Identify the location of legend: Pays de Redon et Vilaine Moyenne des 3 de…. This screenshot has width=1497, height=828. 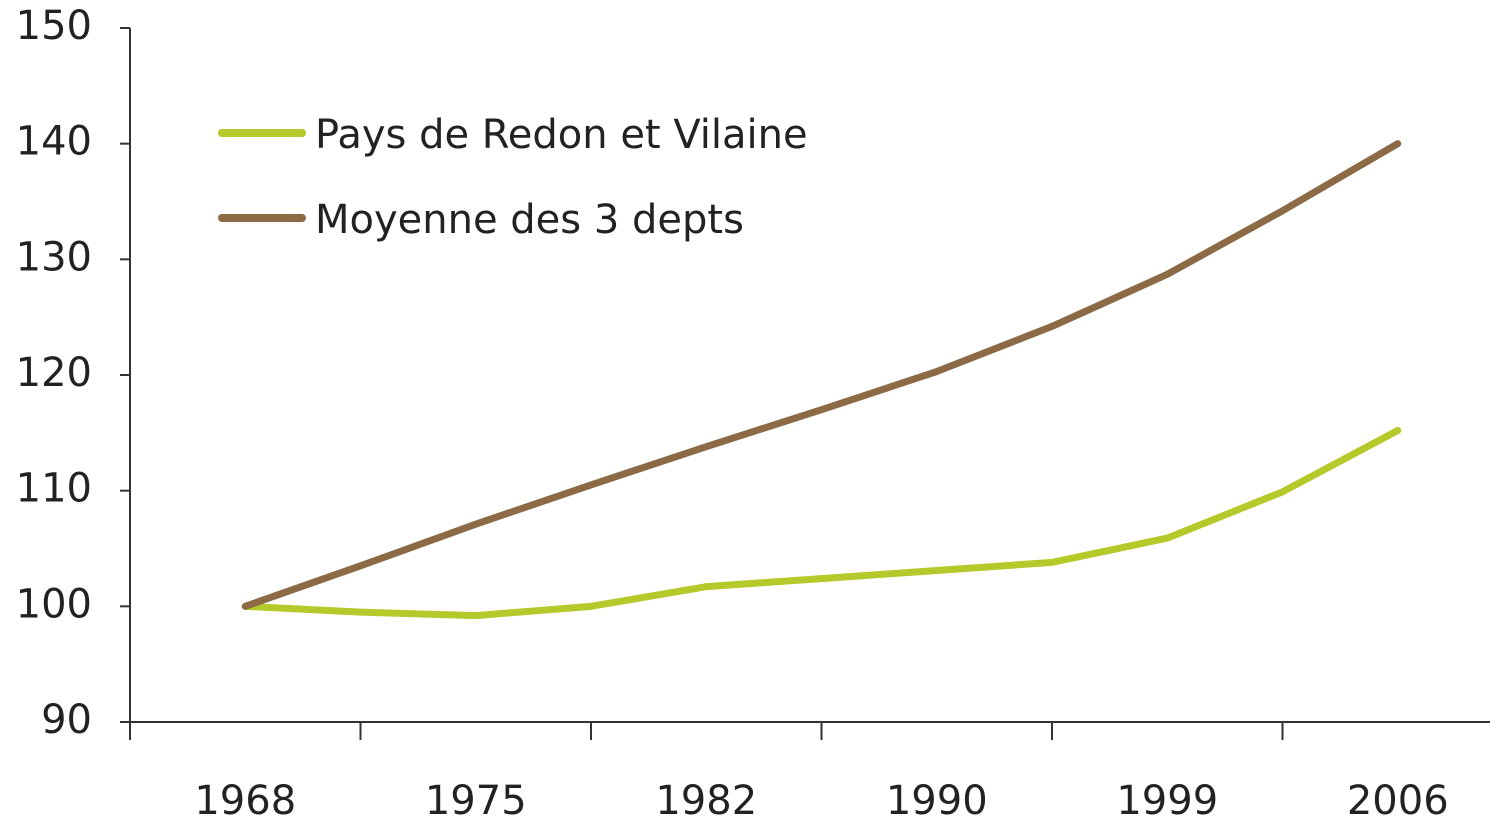
(513, 177).